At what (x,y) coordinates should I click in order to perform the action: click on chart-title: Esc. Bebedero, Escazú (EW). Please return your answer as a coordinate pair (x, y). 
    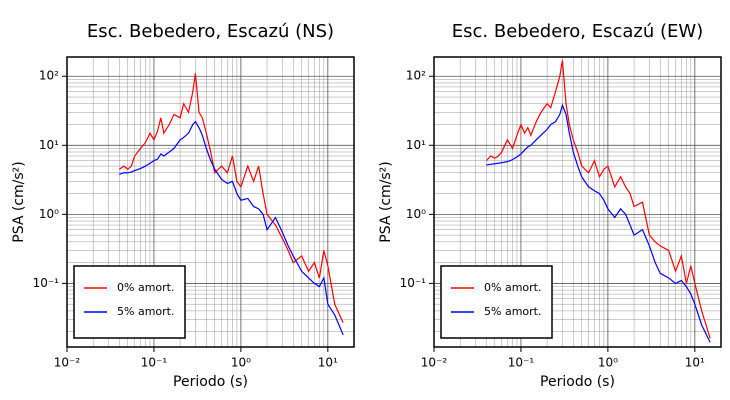
    Looking at the image, I should click on (577, 31).